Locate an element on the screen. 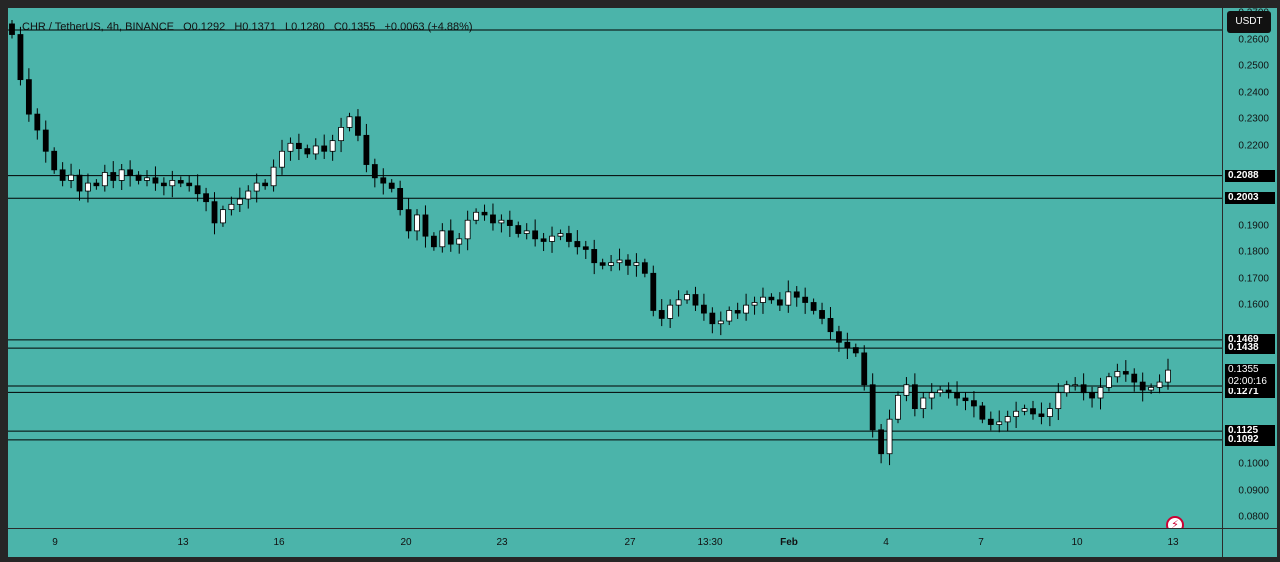 This screenshot has width=1280, height=562. time-tick-label: 13 is located at coordinates (1173, 542).